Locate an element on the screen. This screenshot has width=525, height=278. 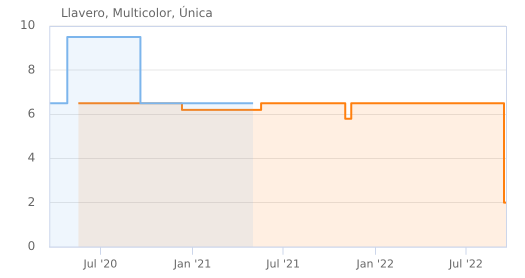
y-tick-label: 2 is located at coordinates (32, 201).